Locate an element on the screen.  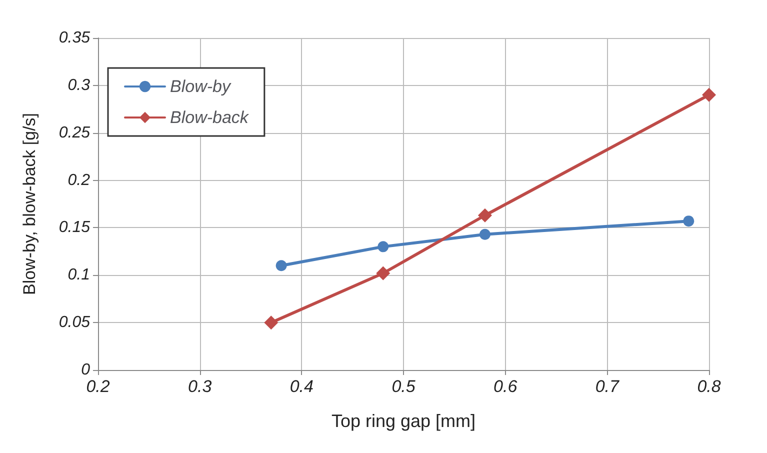
y-tick-label: 0 is located at coordinates (85, 370).